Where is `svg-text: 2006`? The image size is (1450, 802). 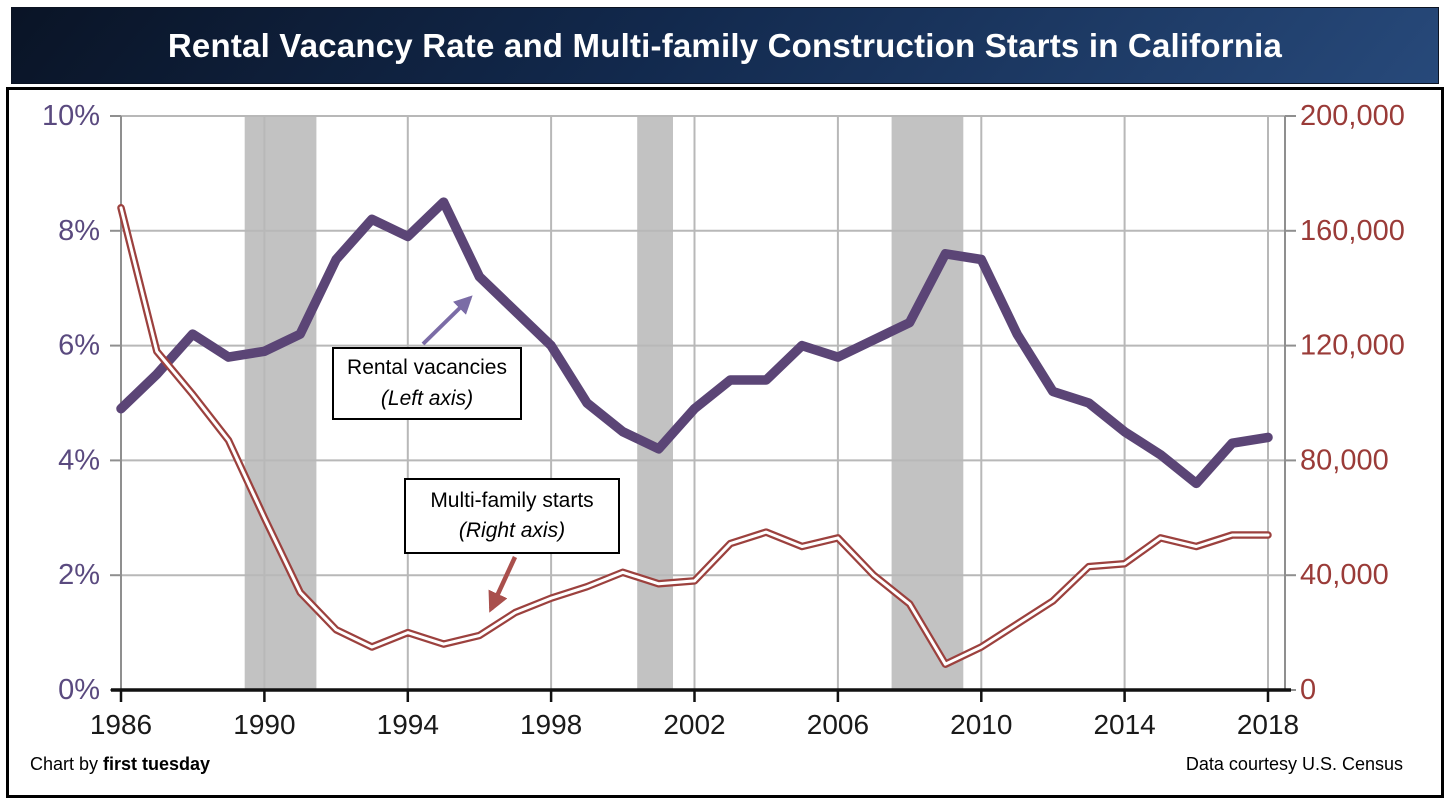 svg-text: 2006 is located at coordinates (838, 724).